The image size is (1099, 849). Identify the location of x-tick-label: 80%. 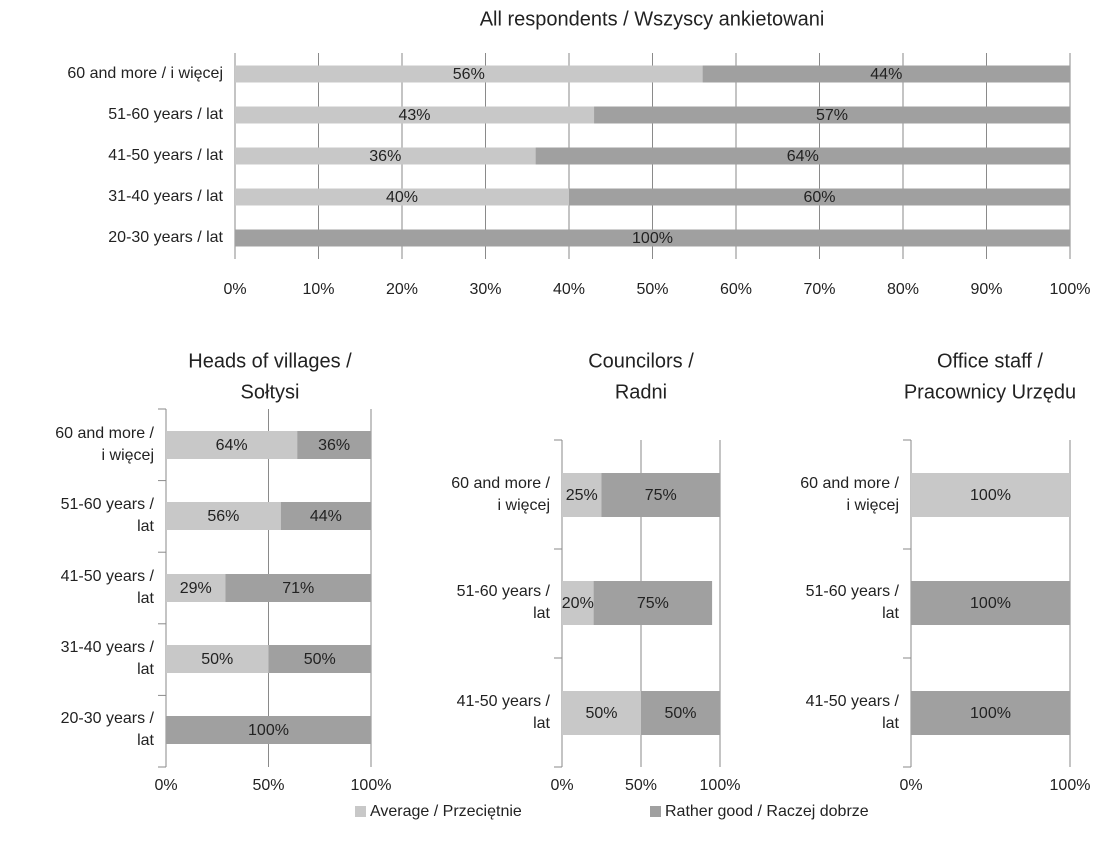
(903, 289).